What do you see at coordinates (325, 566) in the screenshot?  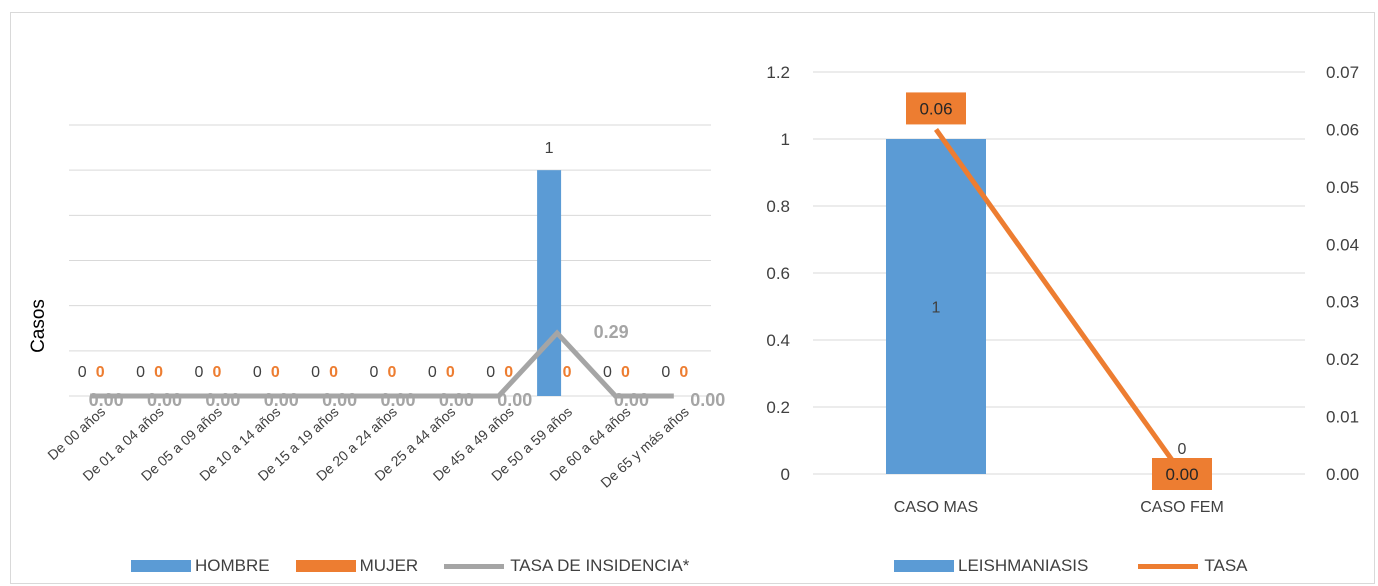 I see `legend-swatch-mujer` at bounding box center [325, 566].